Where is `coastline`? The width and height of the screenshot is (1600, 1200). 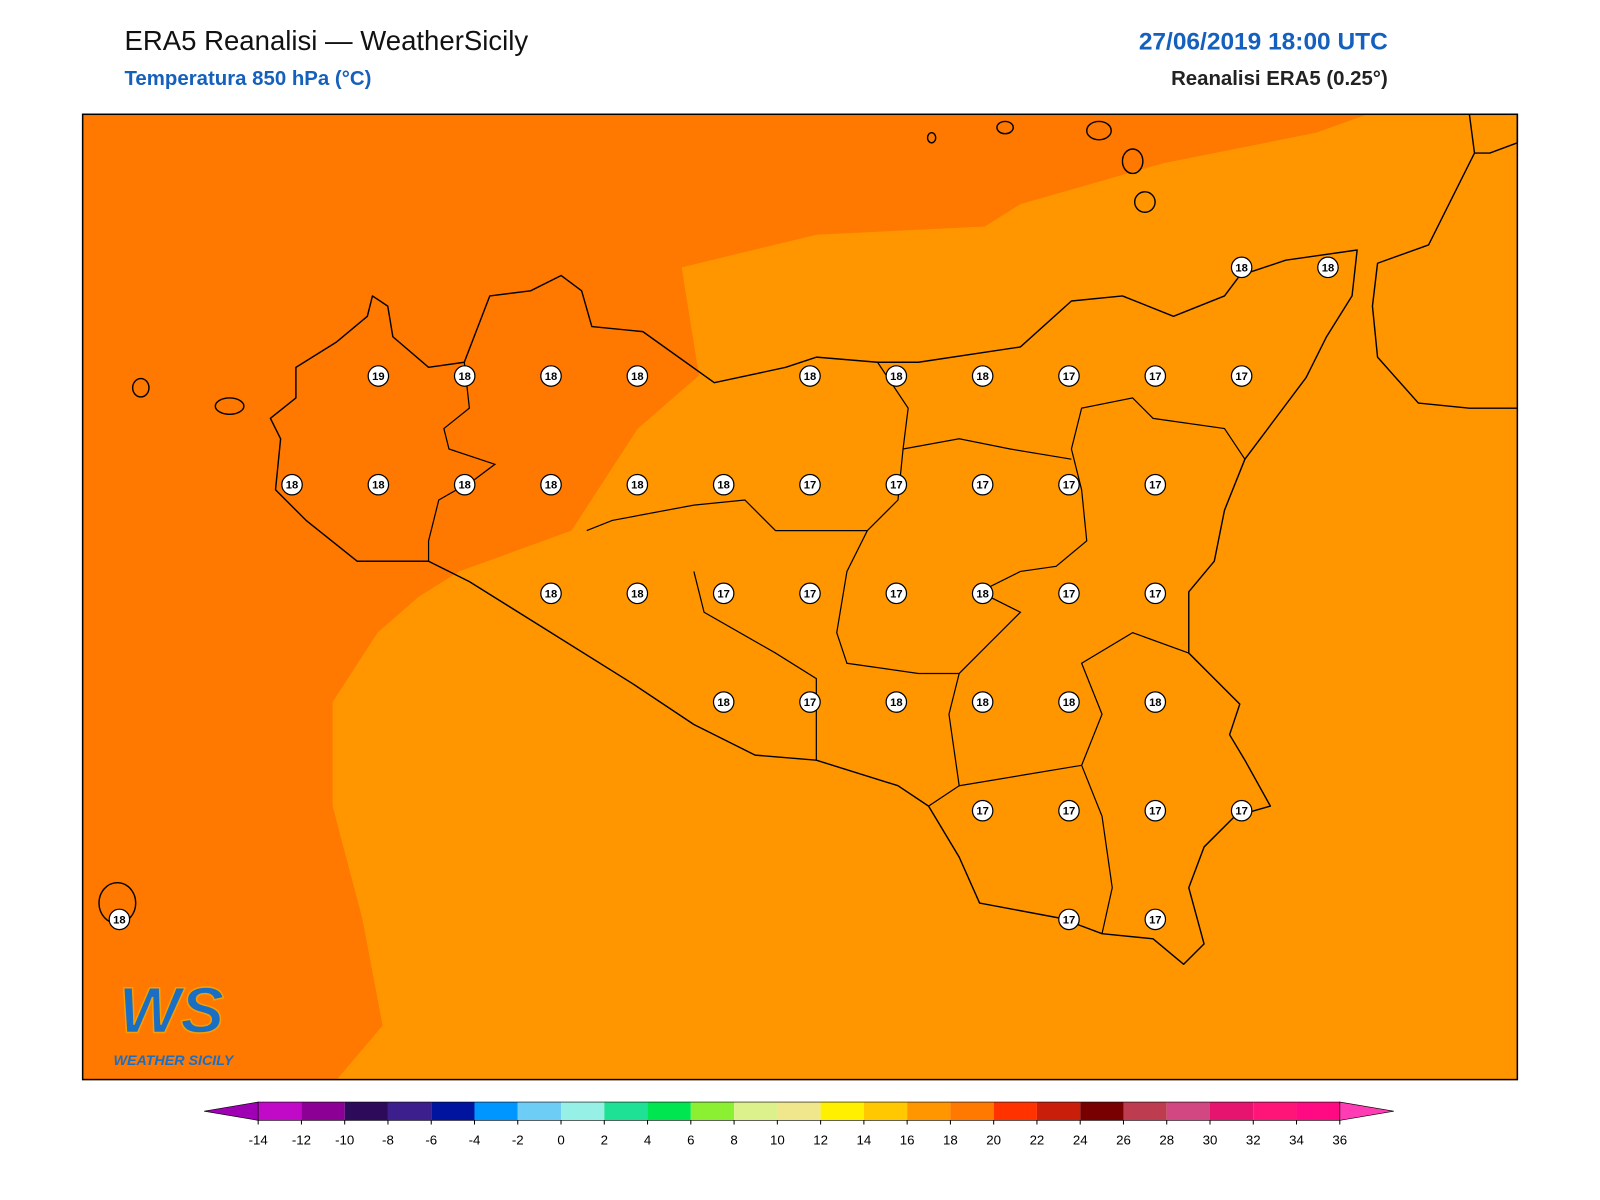
coastline is located at coordinates (1444, 261).